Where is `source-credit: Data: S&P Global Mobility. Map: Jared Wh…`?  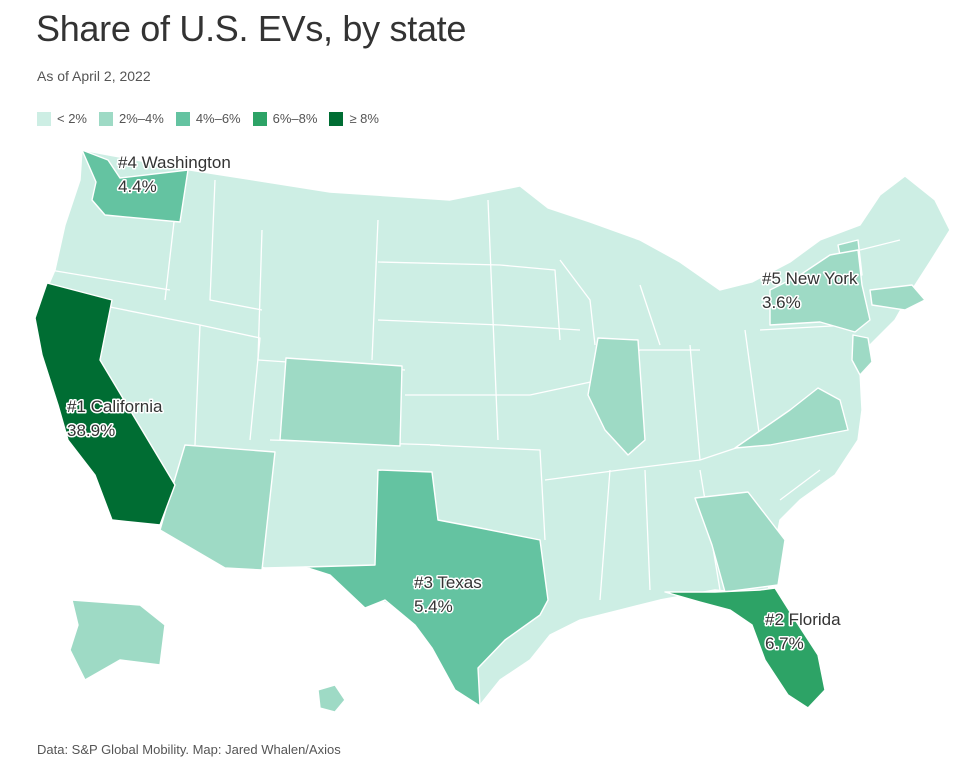
source-credit: Data: S&P Global Mobility. Map: Jared Wh… is located at coordinates (189, 749).